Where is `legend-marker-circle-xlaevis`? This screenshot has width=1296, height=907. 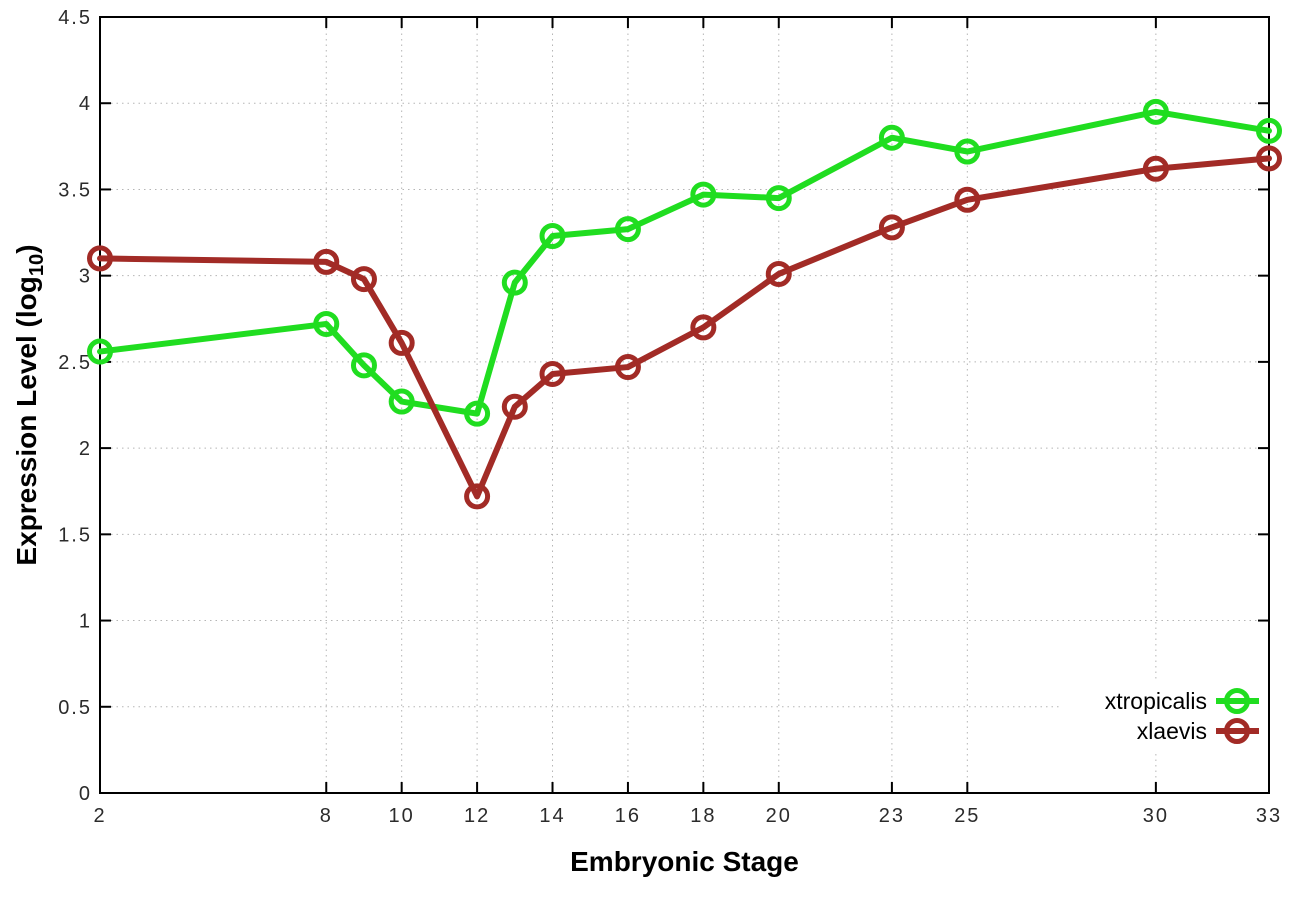 legend-marker-circle-xlaevis is located at coordinates (1237, 731).